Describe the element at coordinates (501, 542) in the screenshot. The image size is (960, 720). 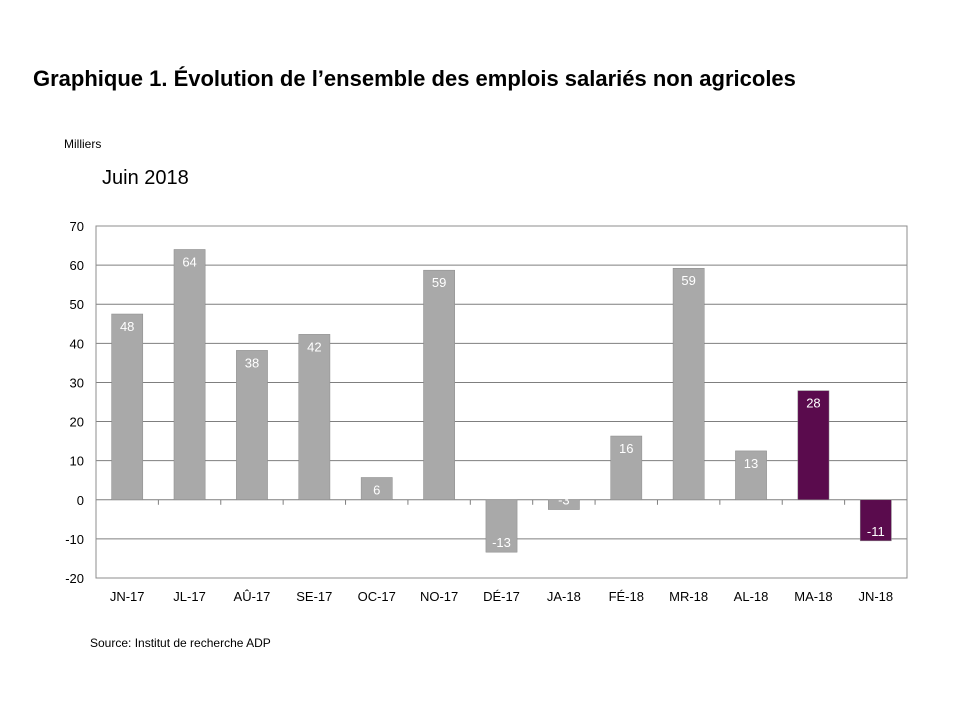
I see `data-label: -13` at that location.